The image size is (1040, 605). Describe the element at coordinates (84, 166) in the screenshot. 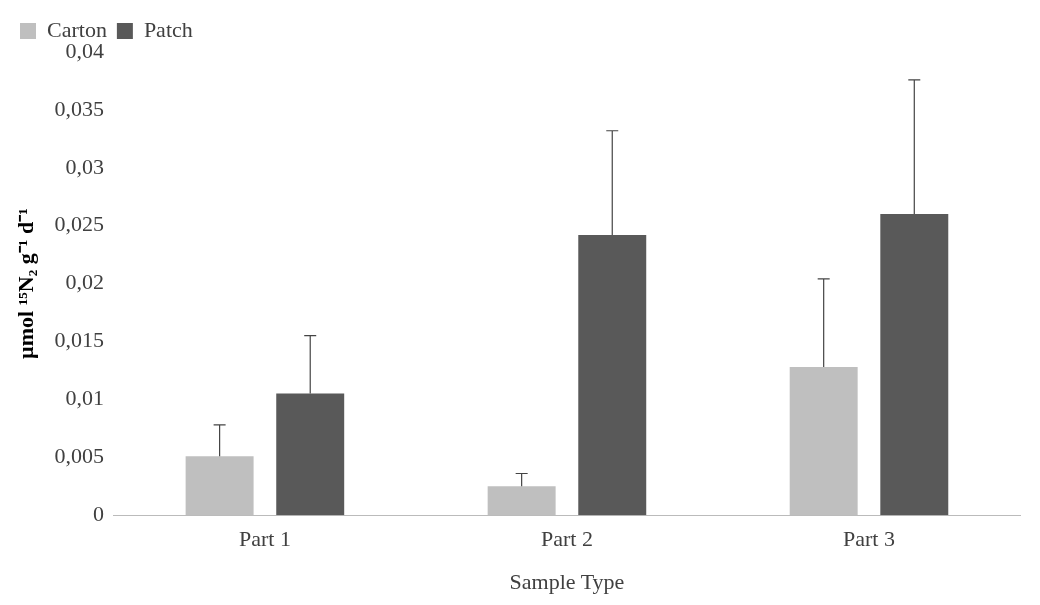

I see `y-tick-label: 0,03` at that location.